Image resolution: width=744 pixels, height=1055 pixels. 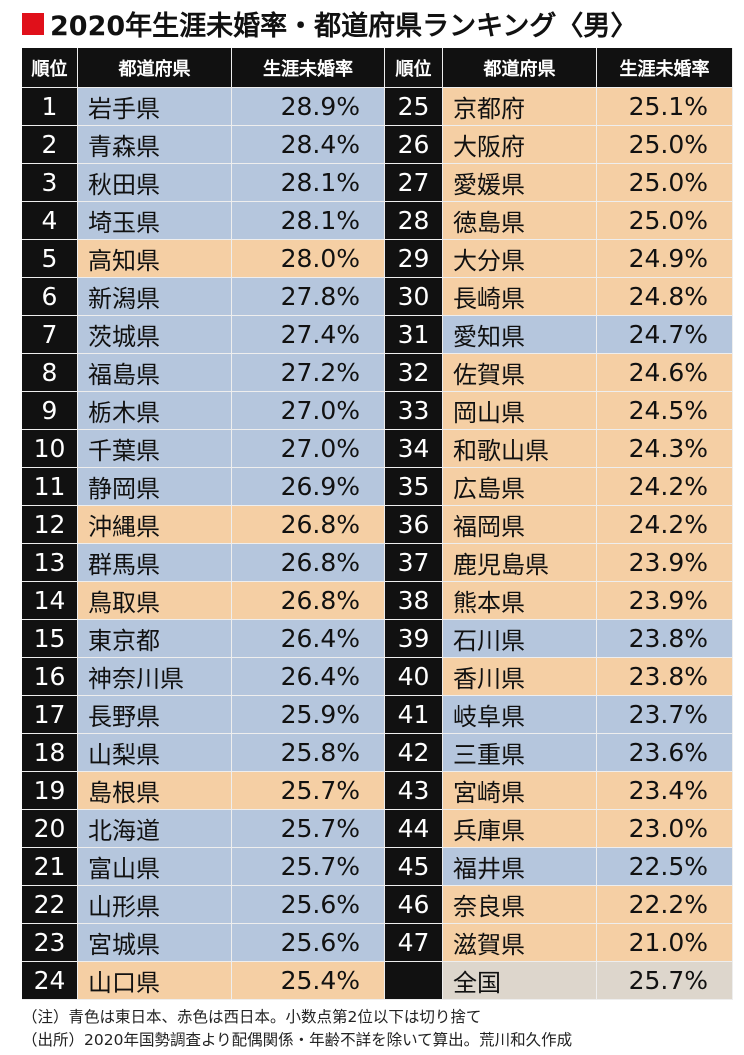 I want to click on rank-cell: 46, so click(x=414, y=905).